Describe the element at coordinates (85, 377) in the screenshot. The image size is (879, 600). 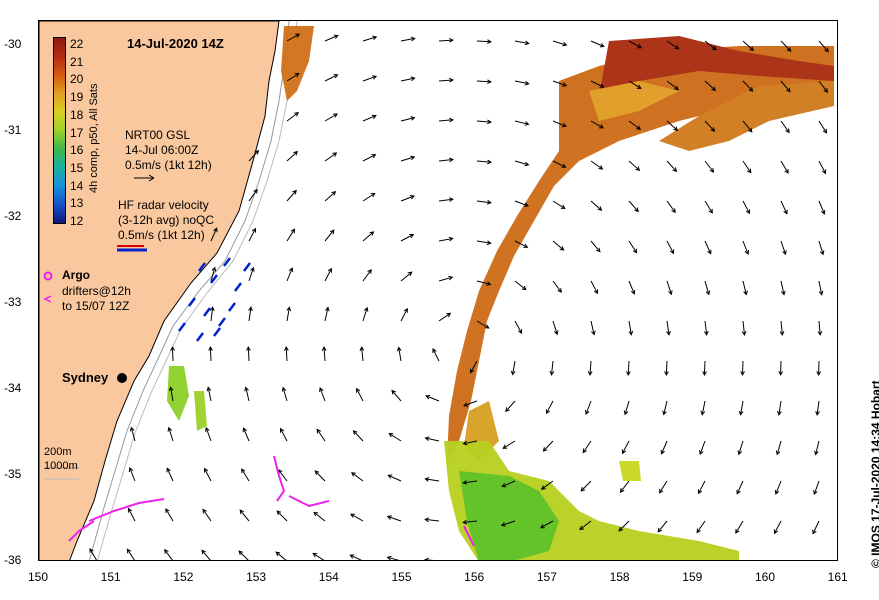
I see `city-label-sydney: Sydney` at that location.